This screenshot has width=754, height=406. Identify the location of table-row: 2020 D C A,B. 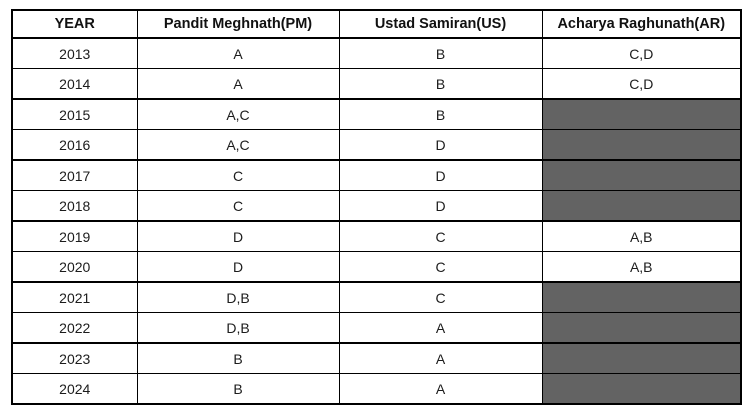
(376, 267).